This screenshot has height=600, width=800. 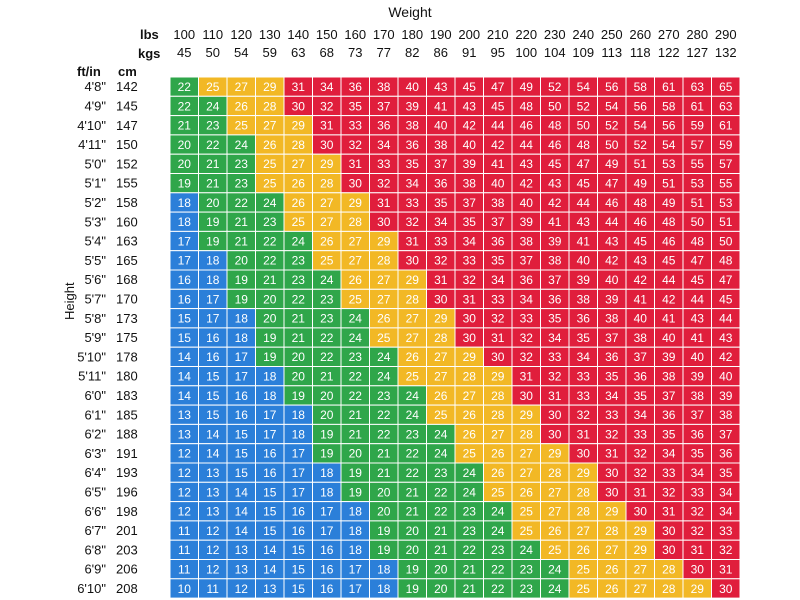 What do you see at coordinates (127, 71) in the screenshot?
I see `cm-unit-label: cm` at bounding box center [127, 71].